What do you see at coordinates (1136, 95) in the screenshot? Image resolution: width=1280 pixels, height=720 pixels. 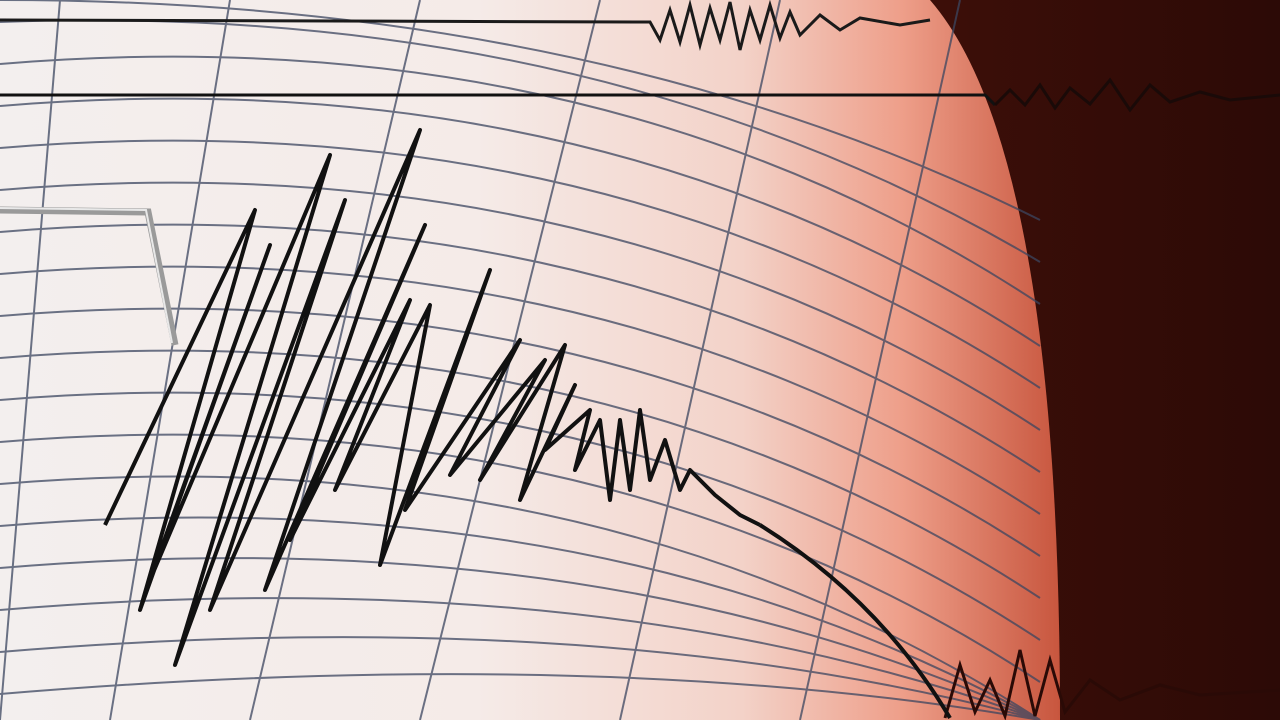 I see `right-trace-wave` at bounding box center [1136, 95].